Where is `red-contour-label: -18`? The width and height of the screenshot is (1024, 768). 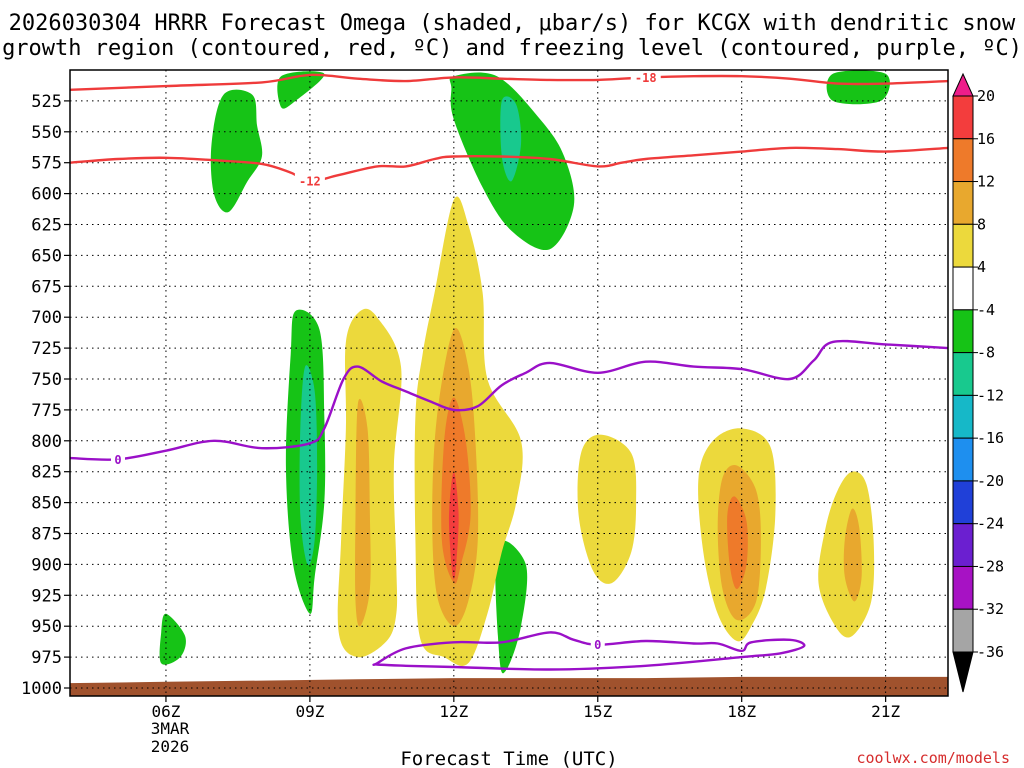 red-contour-label: -18 is located at coordinates (646, 78).